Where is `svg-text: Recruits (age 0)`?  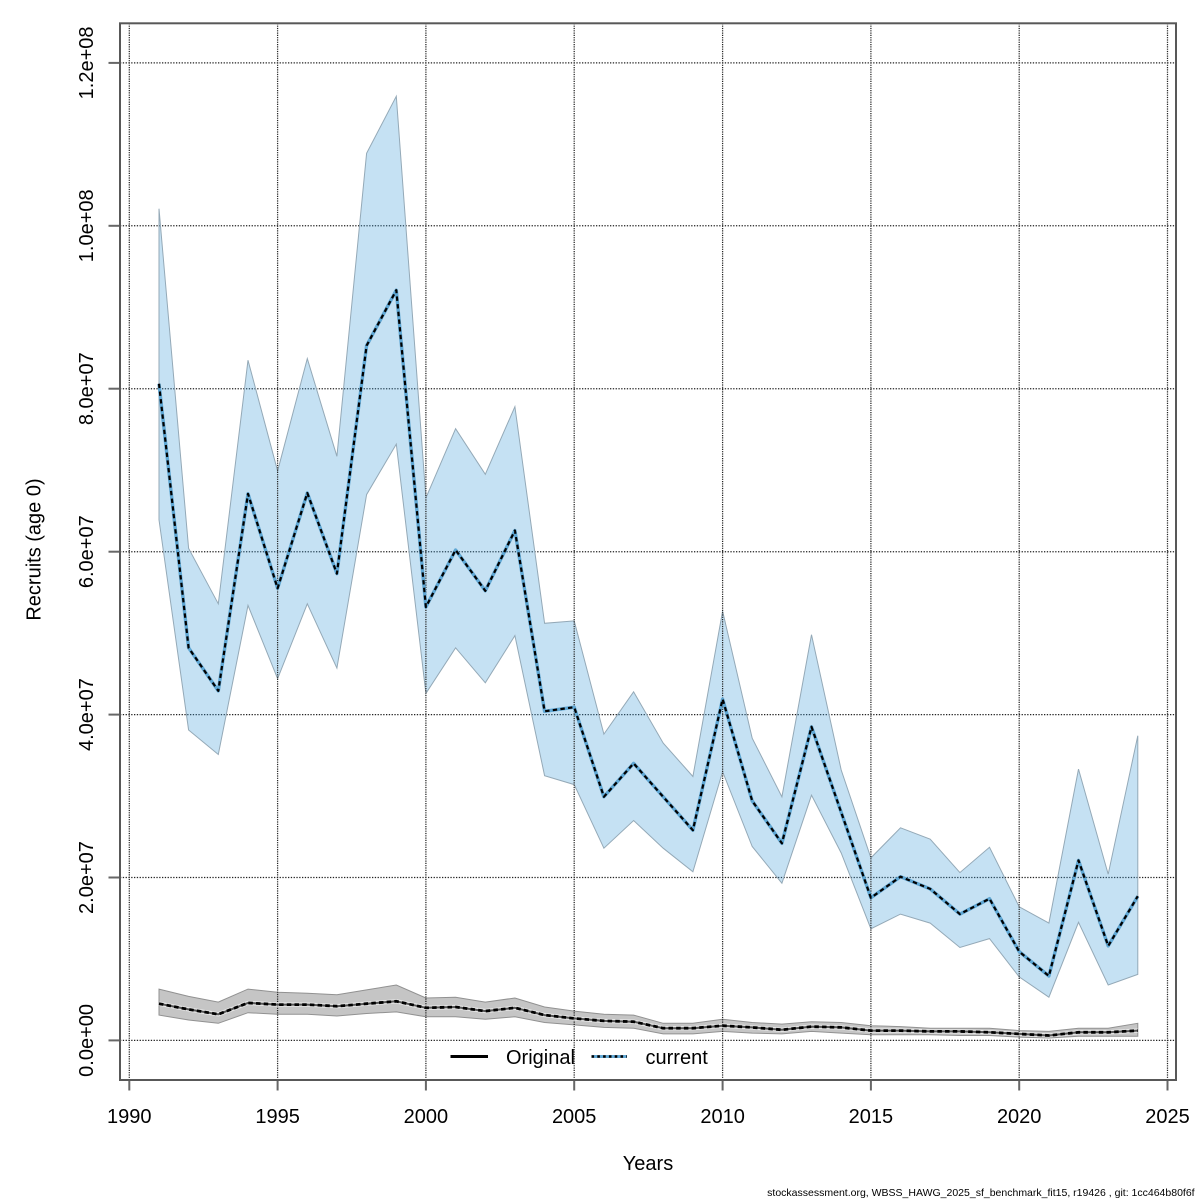 svg-text: Recruits (age 0) is located at coordinates (35, 549).